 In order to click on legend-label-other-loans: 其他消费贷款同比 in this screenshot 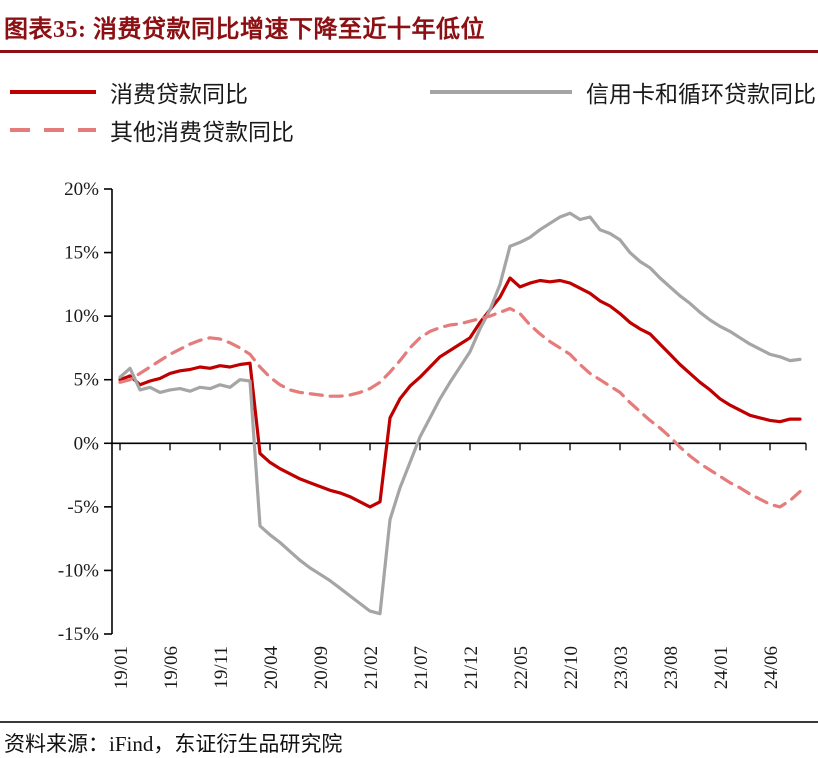, I will do `click(202, 132)`.